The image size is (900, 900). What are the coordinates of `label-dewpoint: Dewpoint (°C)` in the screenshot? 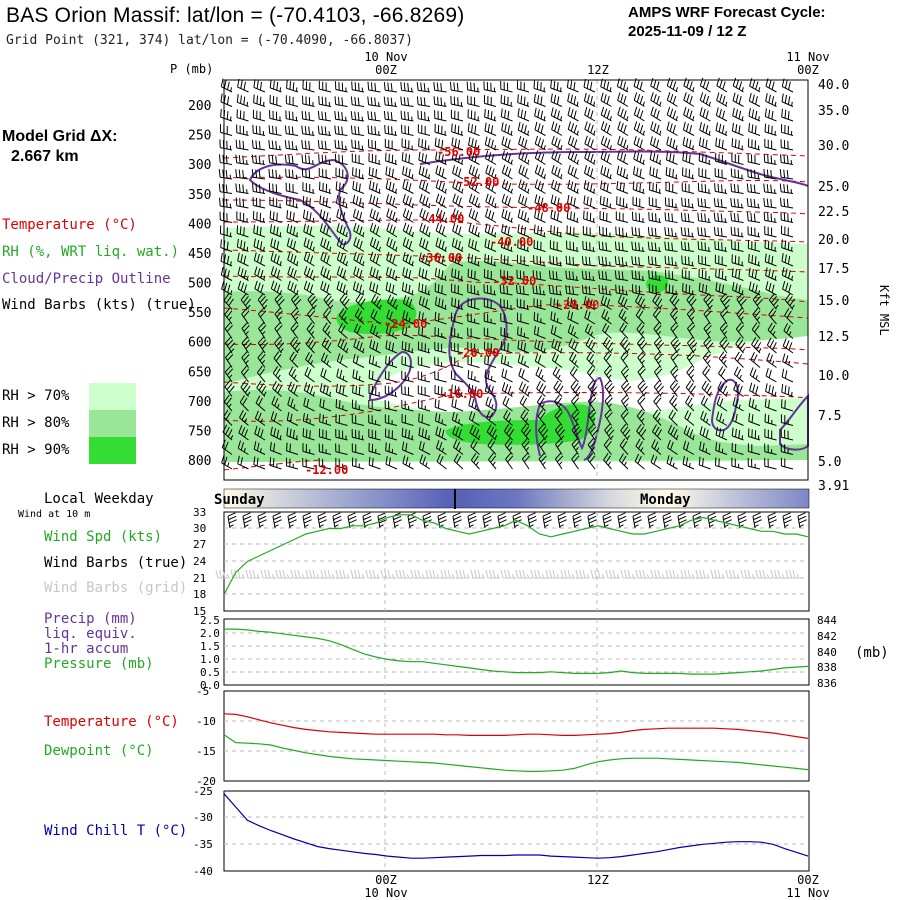 It's located at (99, 751).